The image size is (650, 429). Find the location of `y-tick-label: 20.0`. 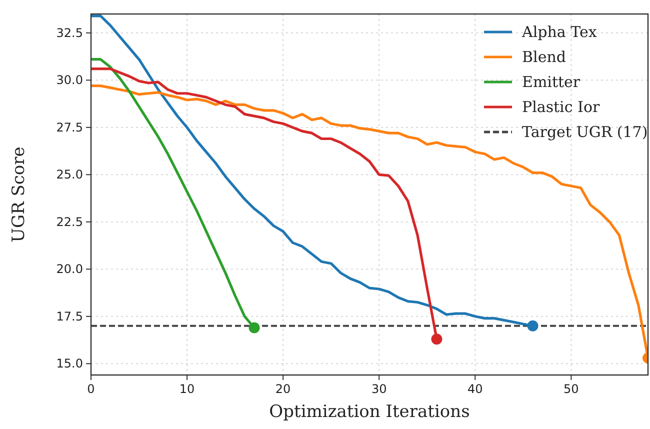

y-tick-label: 20.0 is located at coordinates (69, 269).